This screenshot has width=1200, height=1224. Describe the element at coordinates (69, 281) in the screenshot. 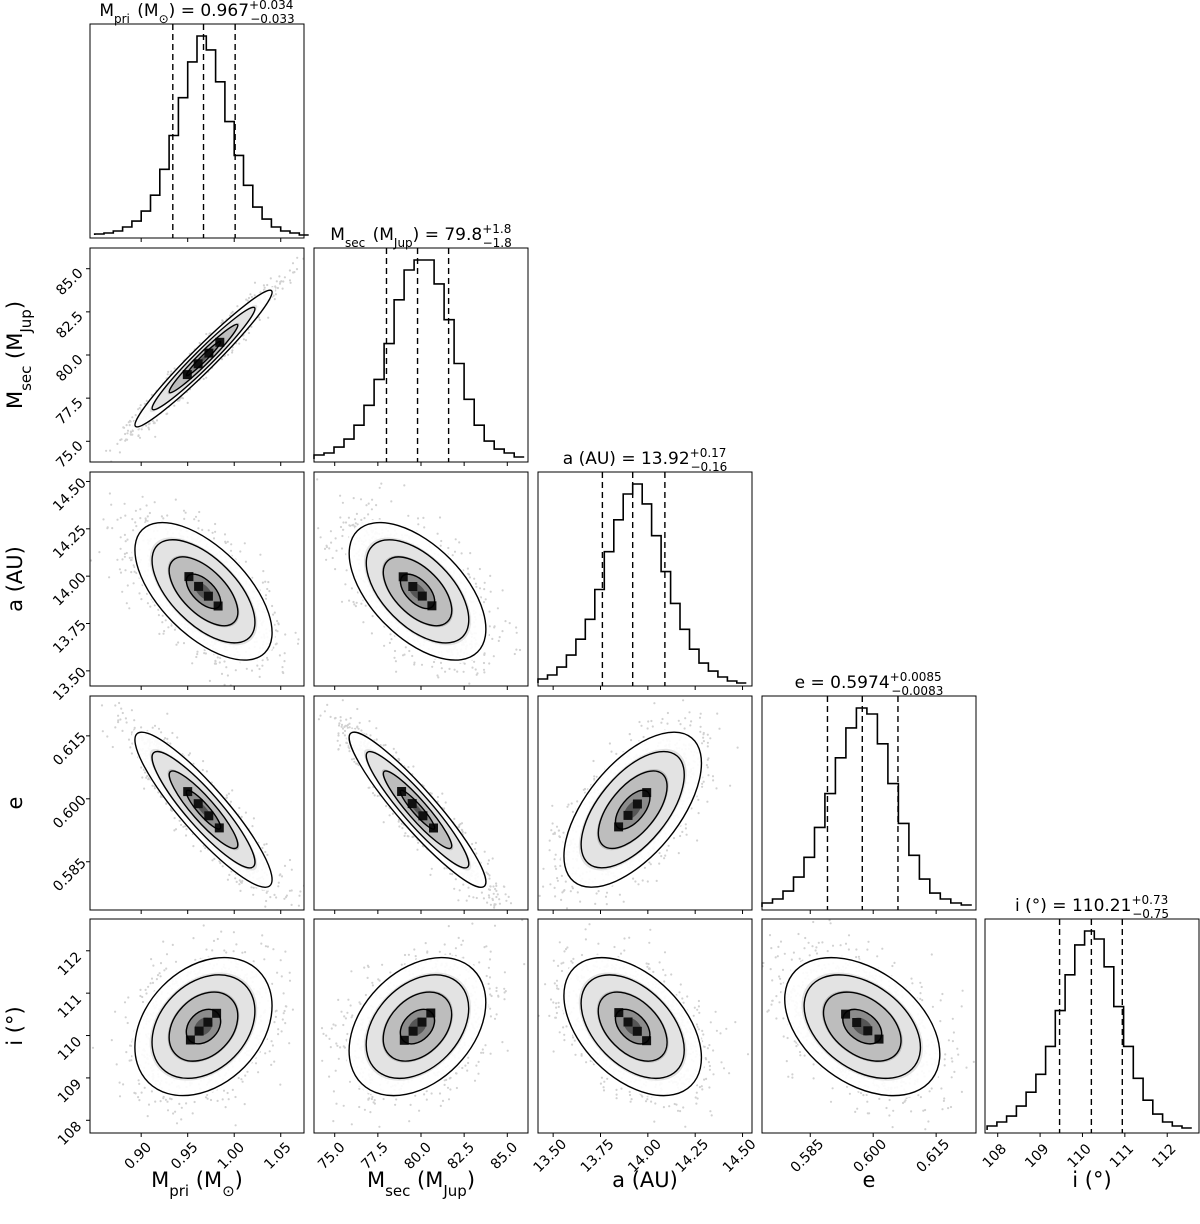

I see `y-tick-label-msec: 85.0` at that location.